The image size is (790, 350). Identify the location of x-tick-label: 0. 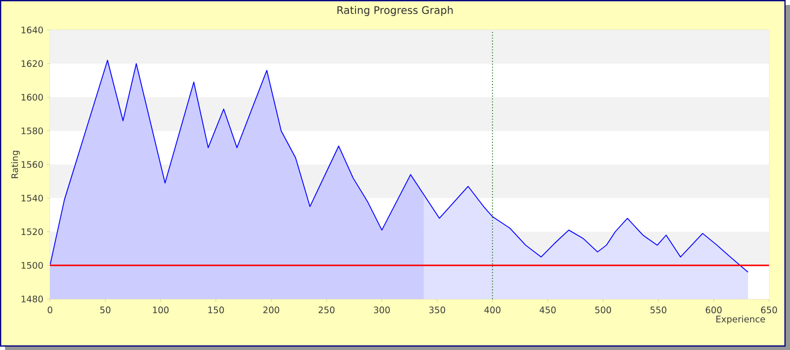
(50, 310).